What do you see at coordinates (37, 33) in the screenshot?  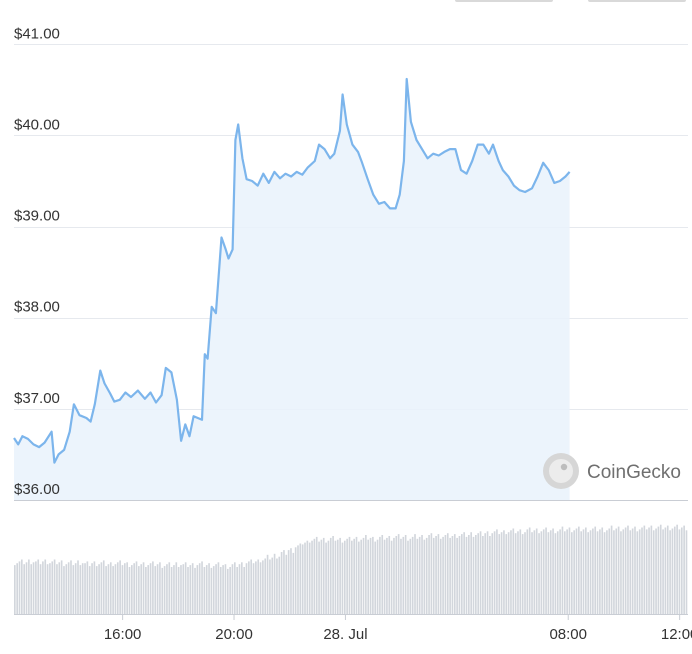 I see `y-tick-label: $41.00` at bounding box center [37, 33].